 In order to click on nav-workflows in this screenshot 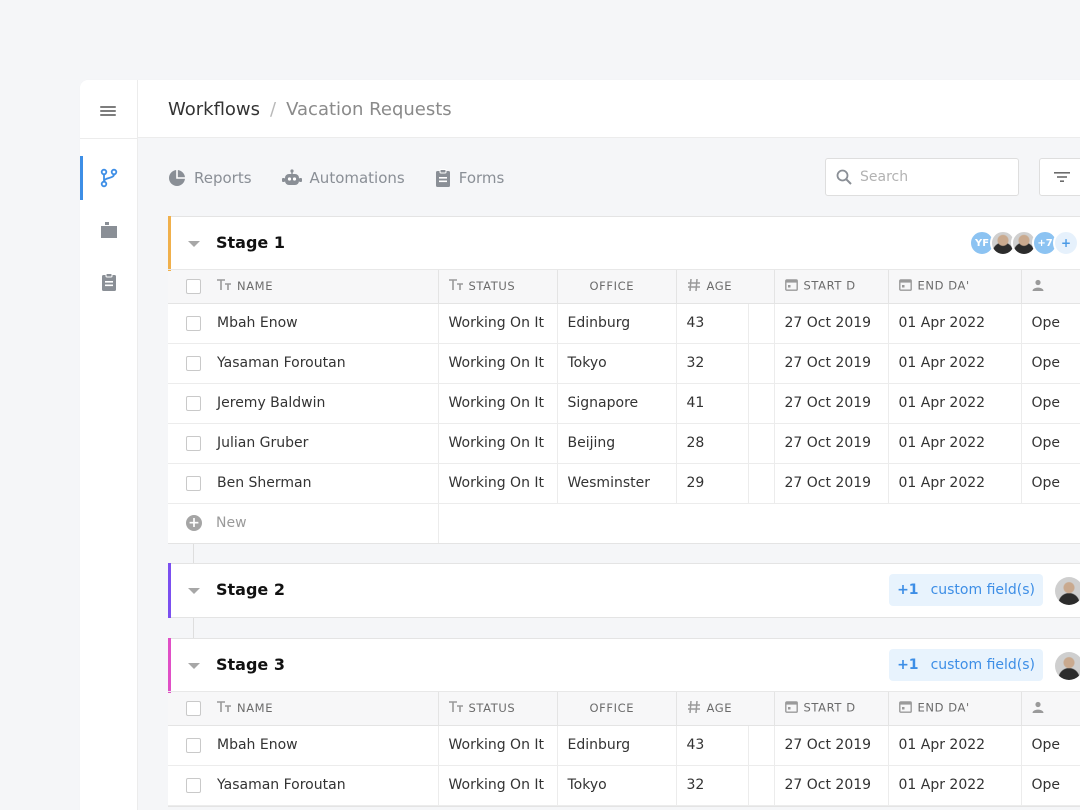, I will do `click(109, 178)`.